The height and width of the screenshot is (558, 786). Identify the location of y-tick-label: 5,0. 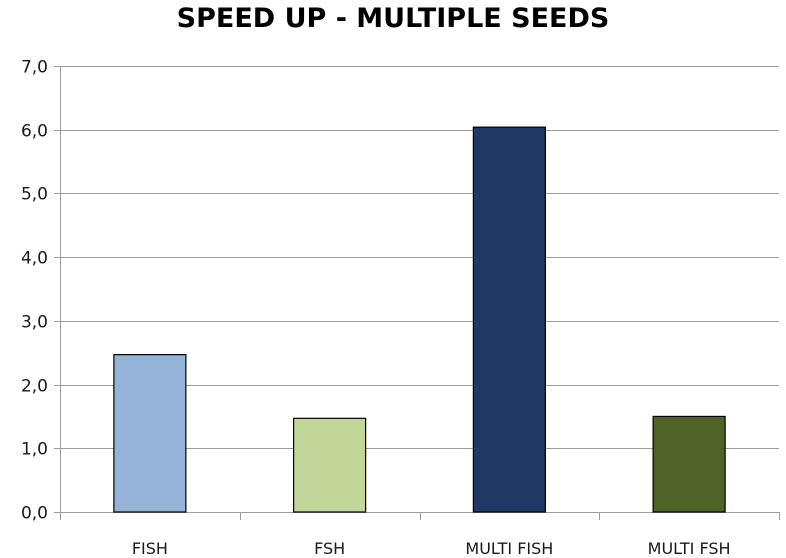
(34, 195).